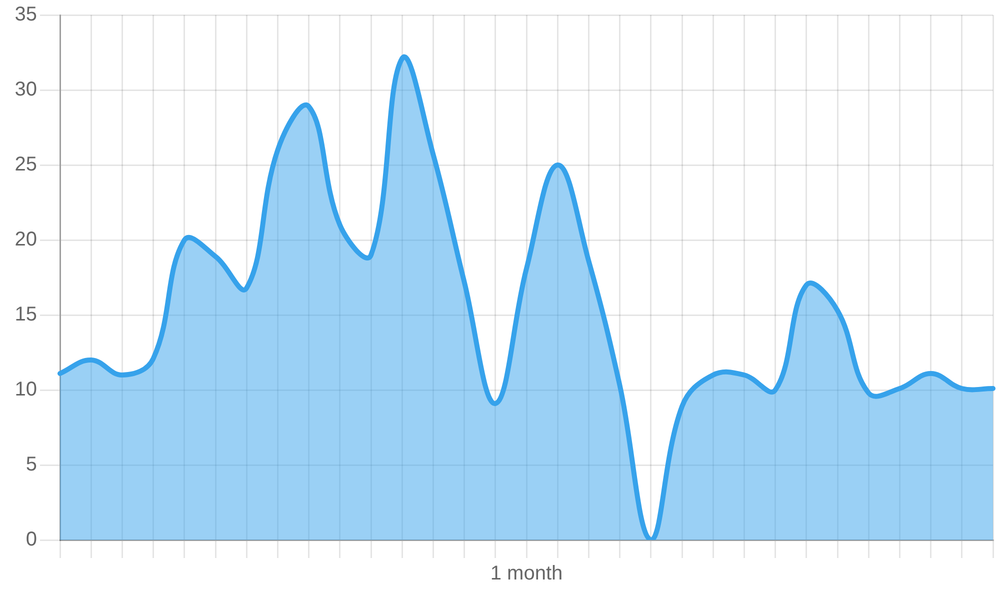  Describe the element at coordinates (25, 89) in the screenshot. I see `y-tick-label: 30` at that location.